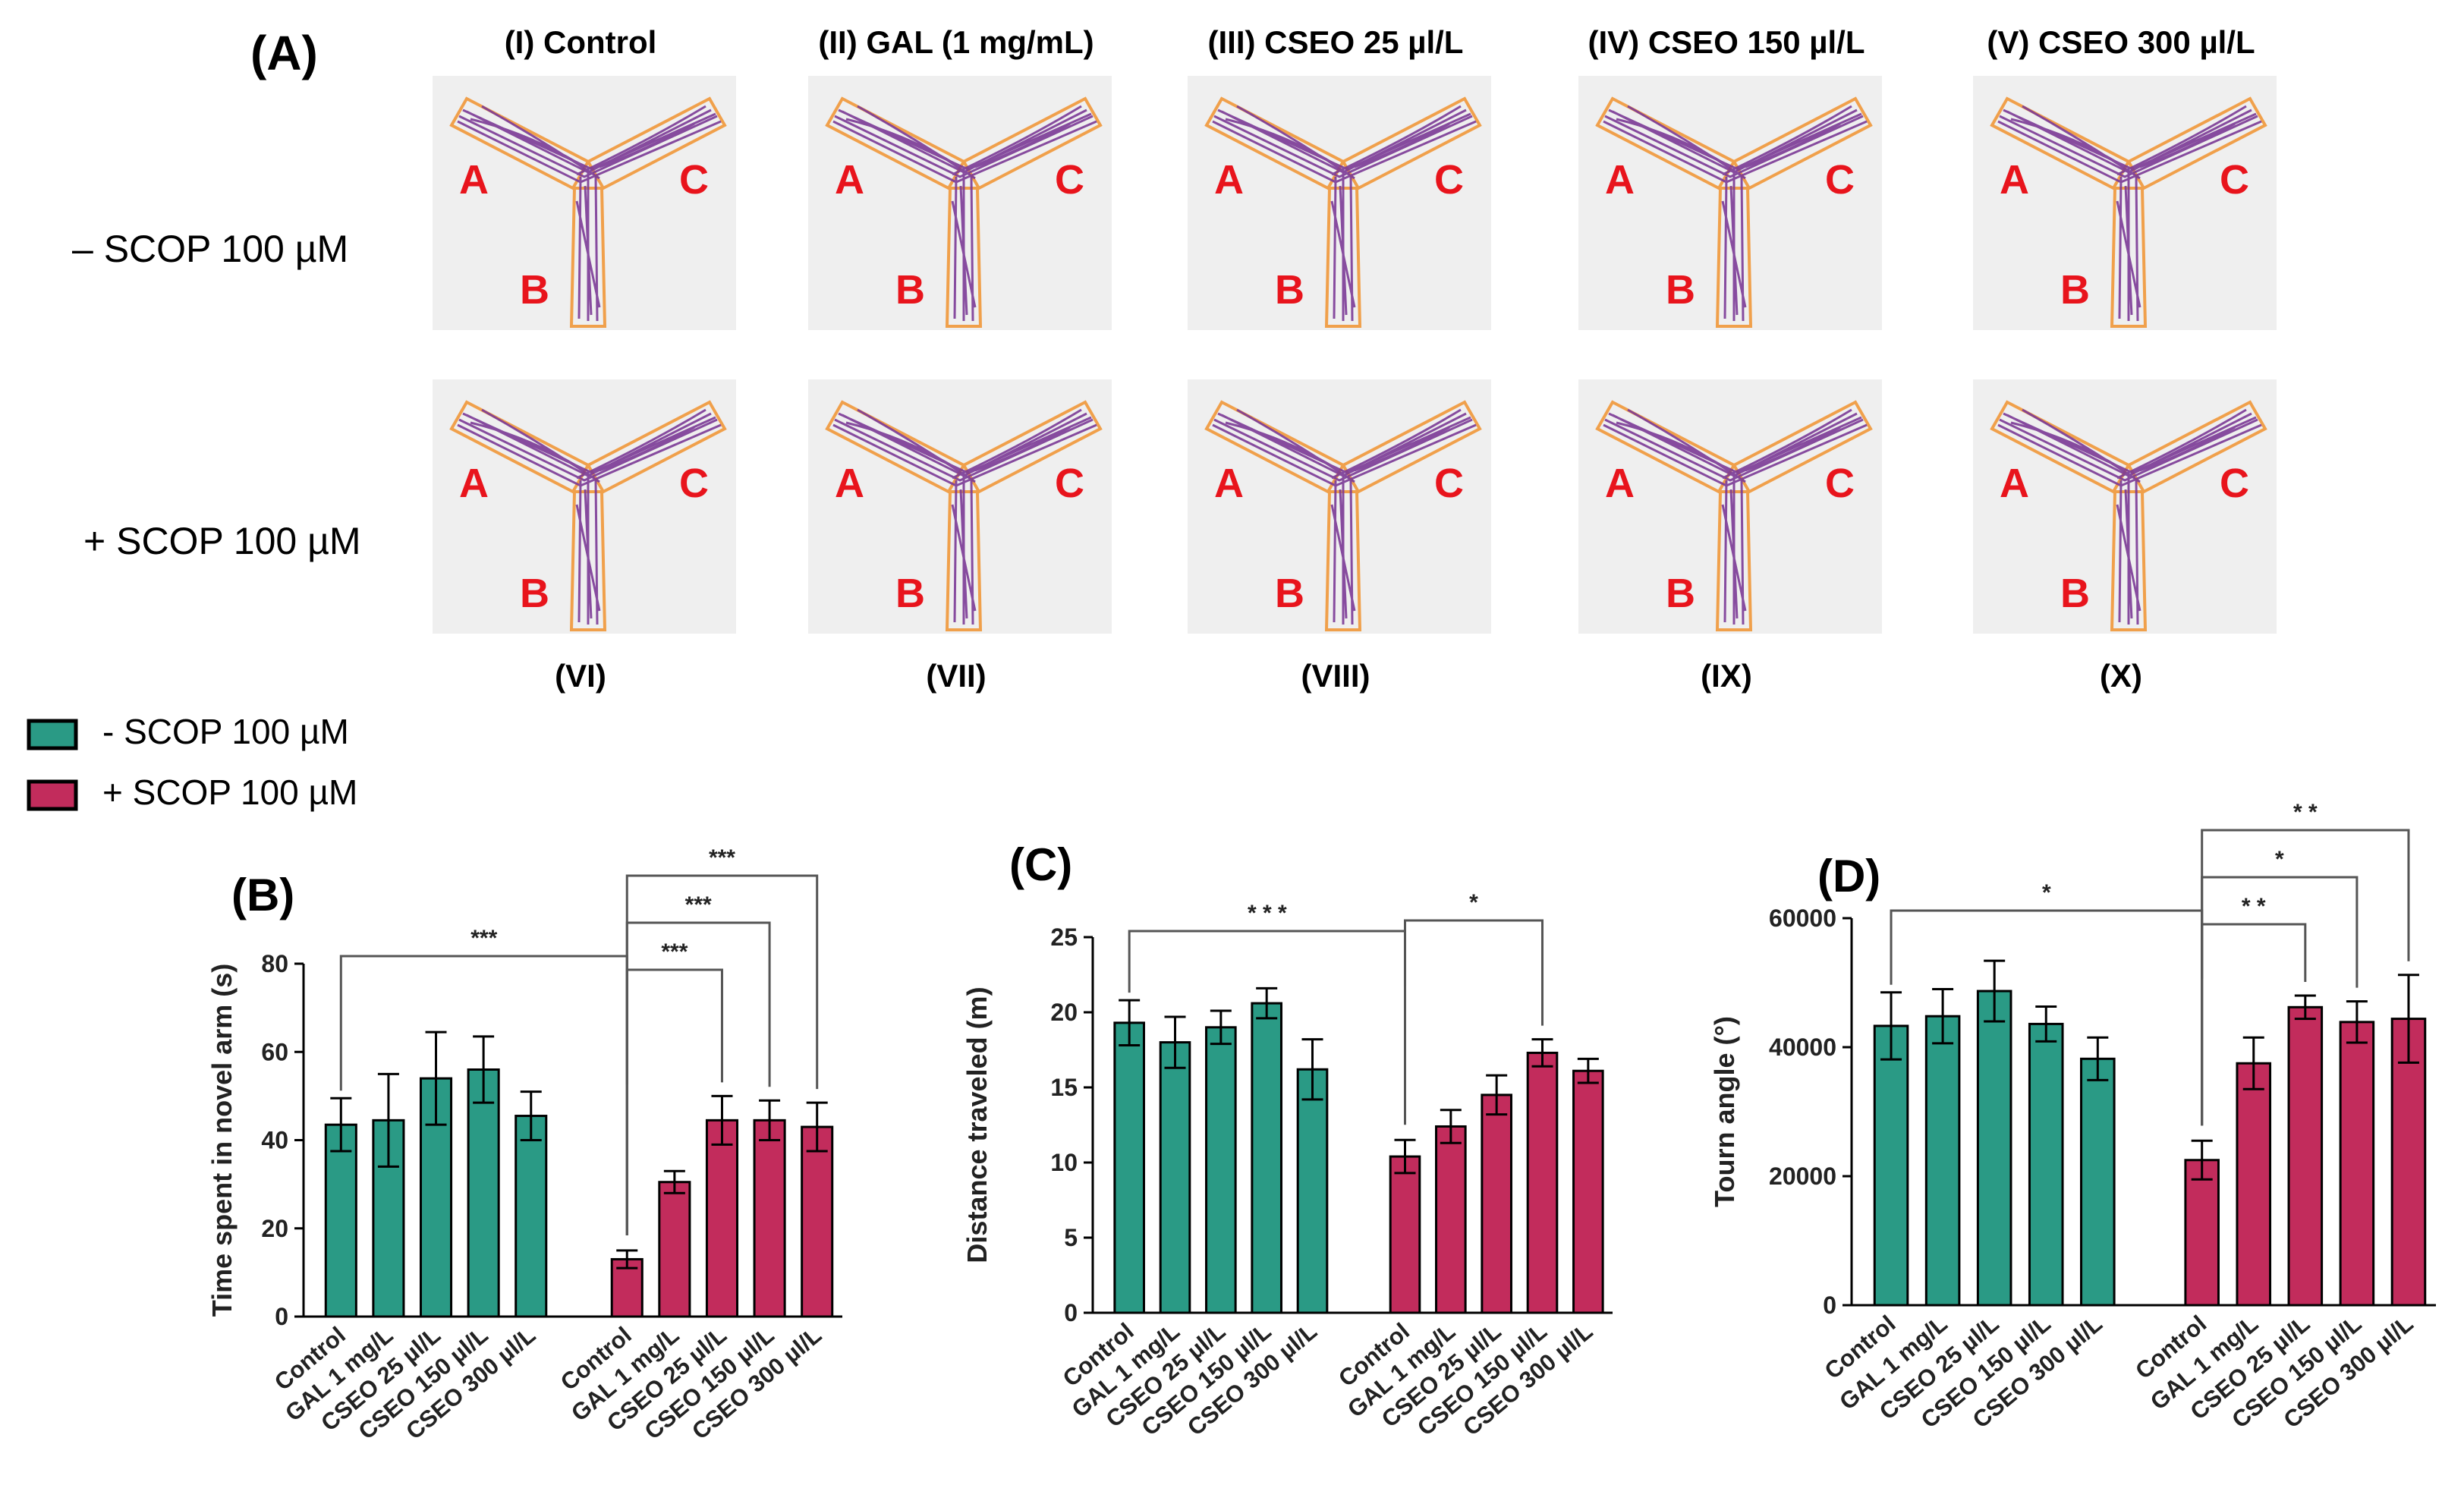 The height and width of the screenshot is (1504, 2464). Describe the element at coordinates (1848, 876) in the screenshot. I see `panel-label: (D)` at that location.